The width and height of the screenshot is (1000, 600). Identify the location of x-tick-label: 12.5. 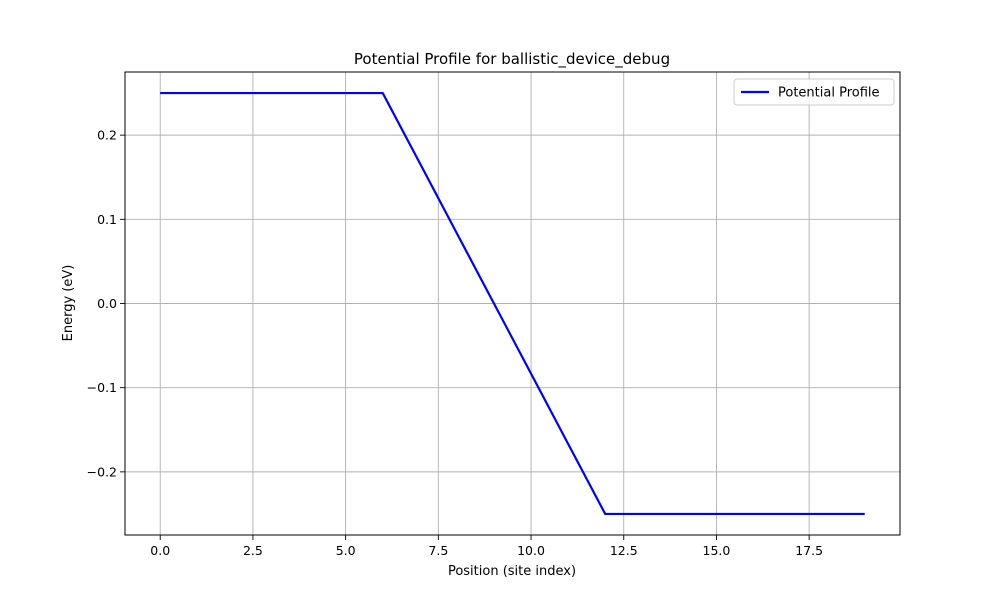
(624, 550).